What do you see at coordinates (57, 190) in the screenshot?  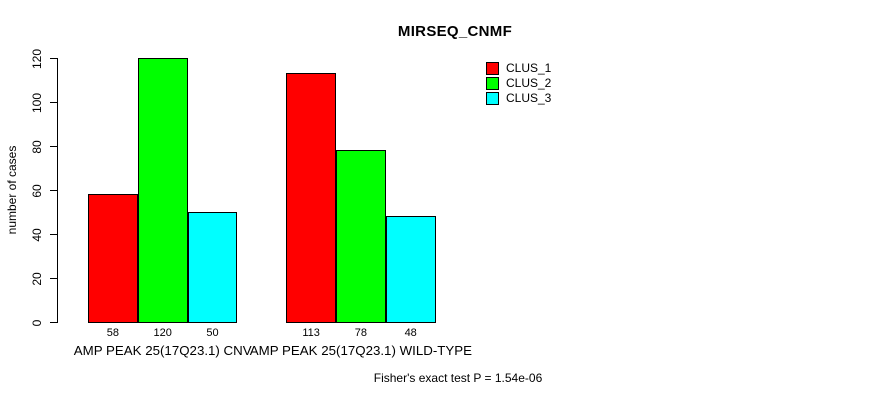 I see `y-axis-line` at bounding box center [57, 190].